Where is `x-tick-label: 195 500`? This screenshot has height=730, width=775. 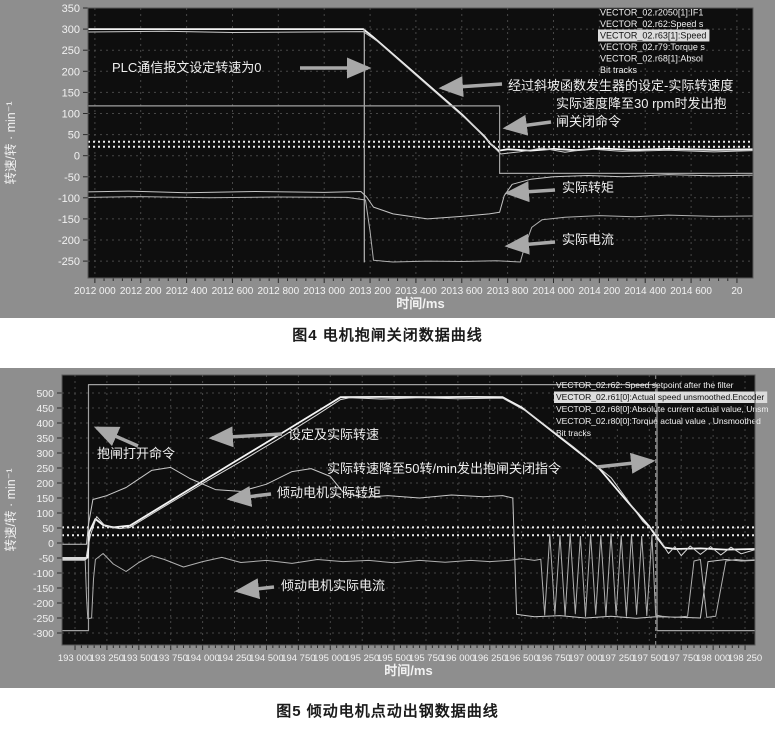
x-tick-label: 195 500 is located at coordinates (394, 658).